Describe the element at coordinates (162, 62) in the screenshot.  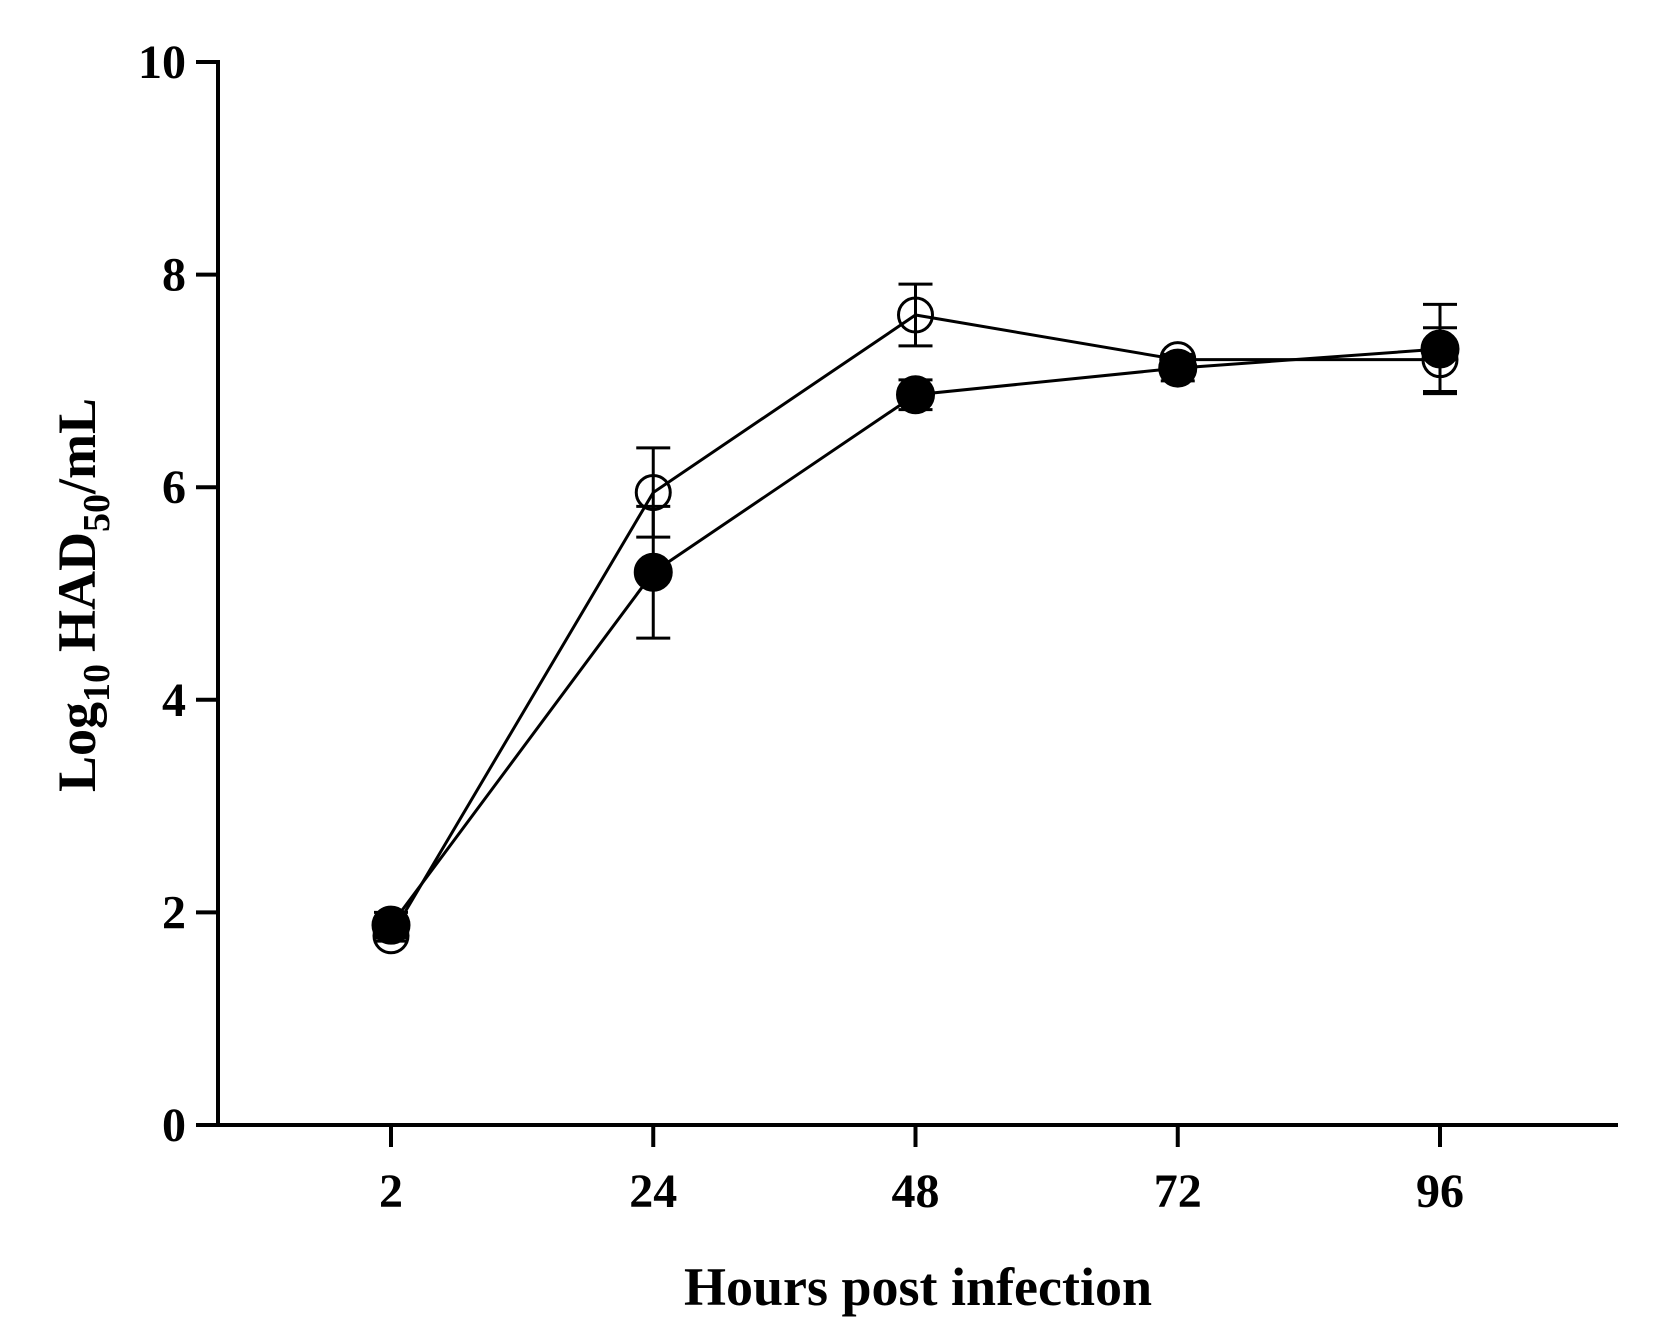
I see `y-tick-label: 10` at that location.